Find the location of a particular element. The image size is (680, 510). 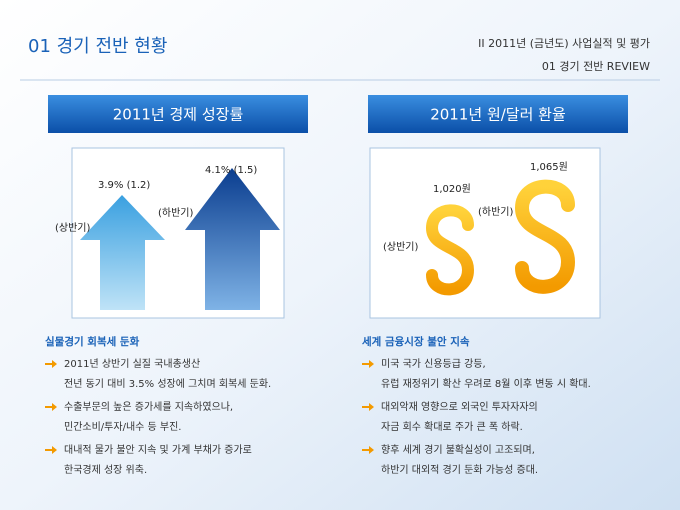

image-box is located at coordinates (485, 233).